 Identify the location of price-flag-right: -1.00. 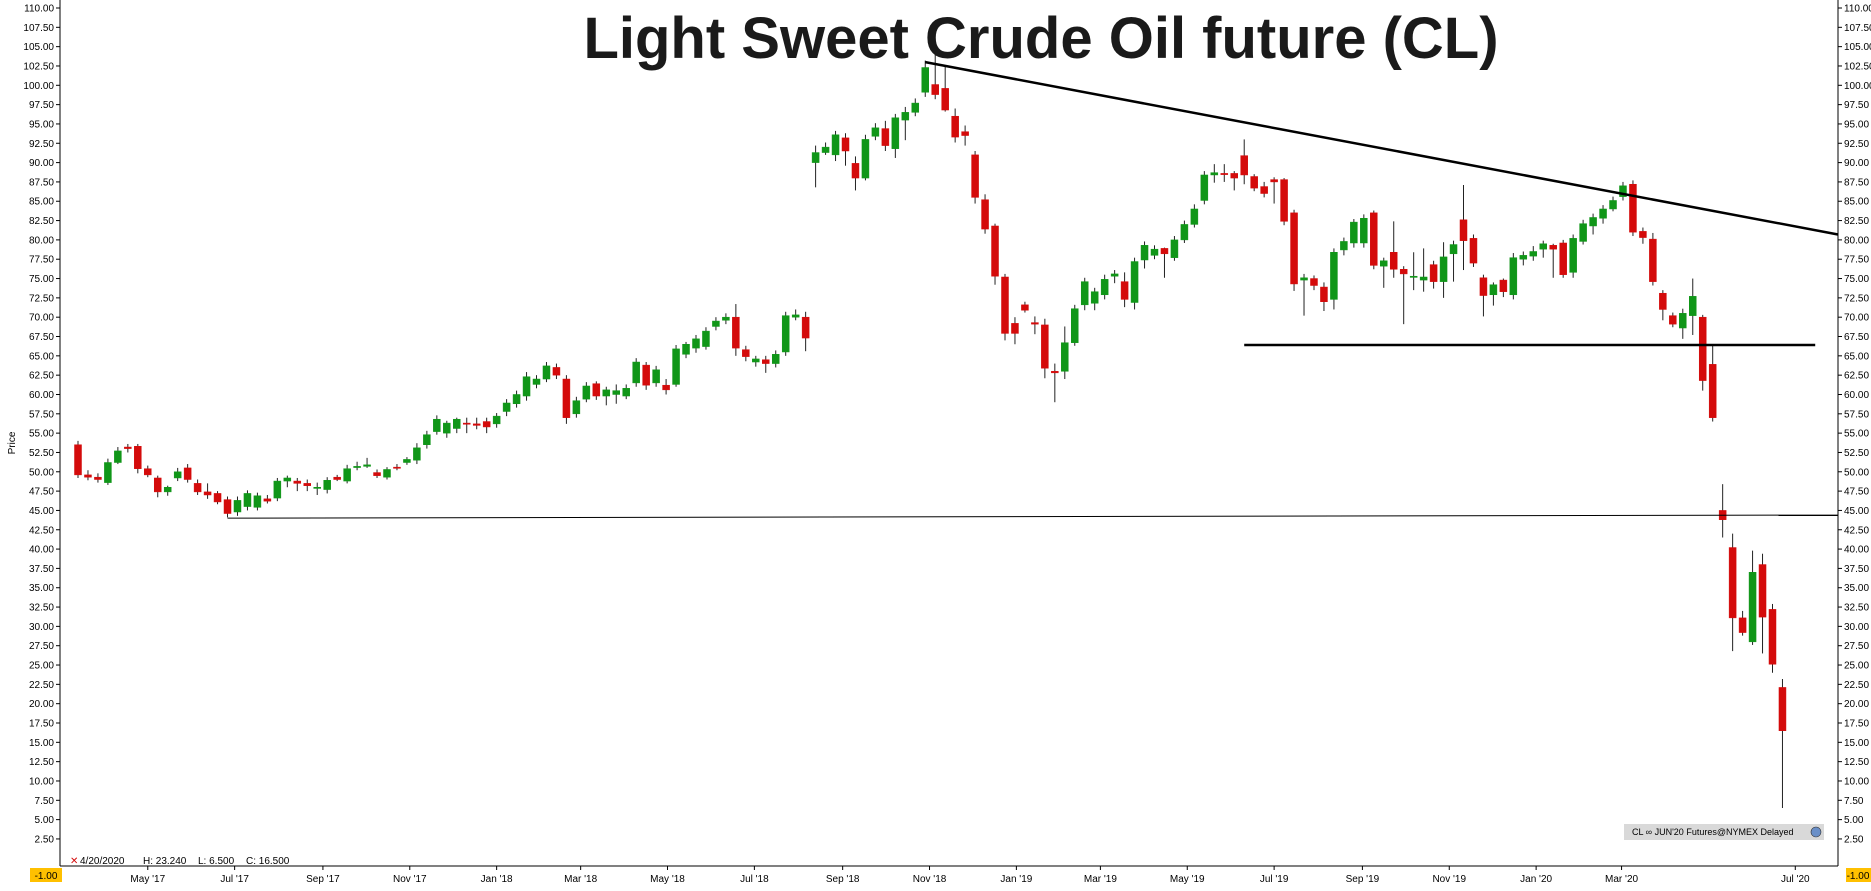
(1858, 875).